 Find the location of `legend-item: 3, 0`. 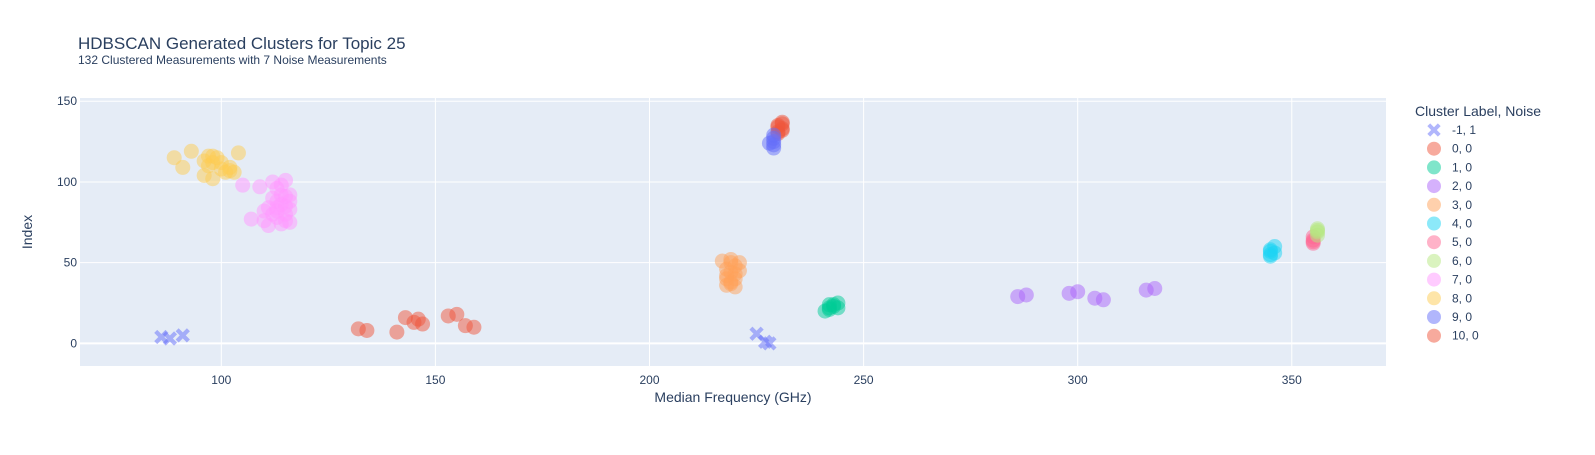

legend-item: 3, 0 is located at coordinates (1449, 204).